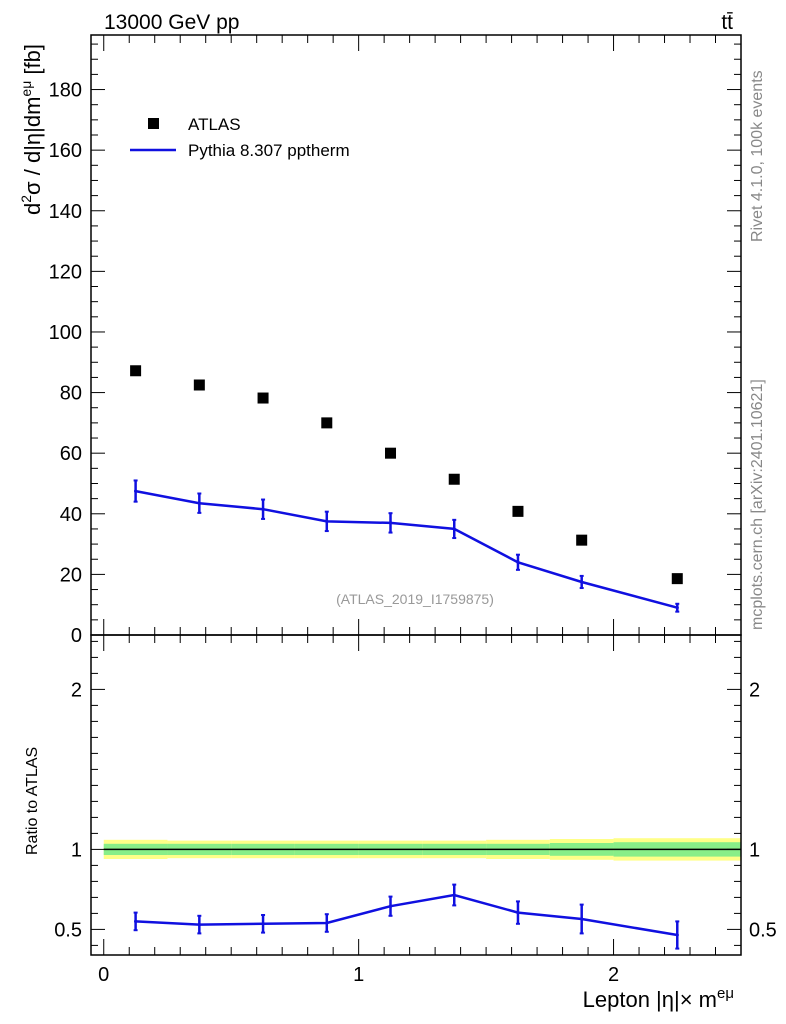 Image resolution: width=786 pixels, height=1024 pixels. I want to click on main-ytick-label: 0, so click(76, 636).